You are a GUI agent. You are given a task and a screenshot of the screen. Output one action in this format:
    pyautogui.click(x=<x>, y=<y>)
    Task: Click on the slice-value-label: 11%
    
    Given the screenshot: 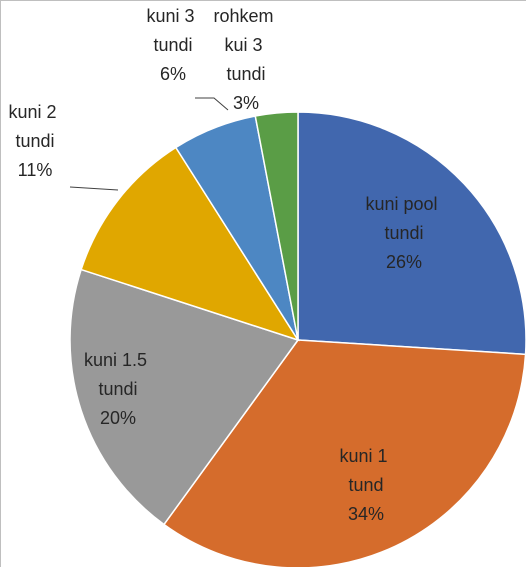 What is the action you would take?
    pyautogui.click(x=35, y=170)
    